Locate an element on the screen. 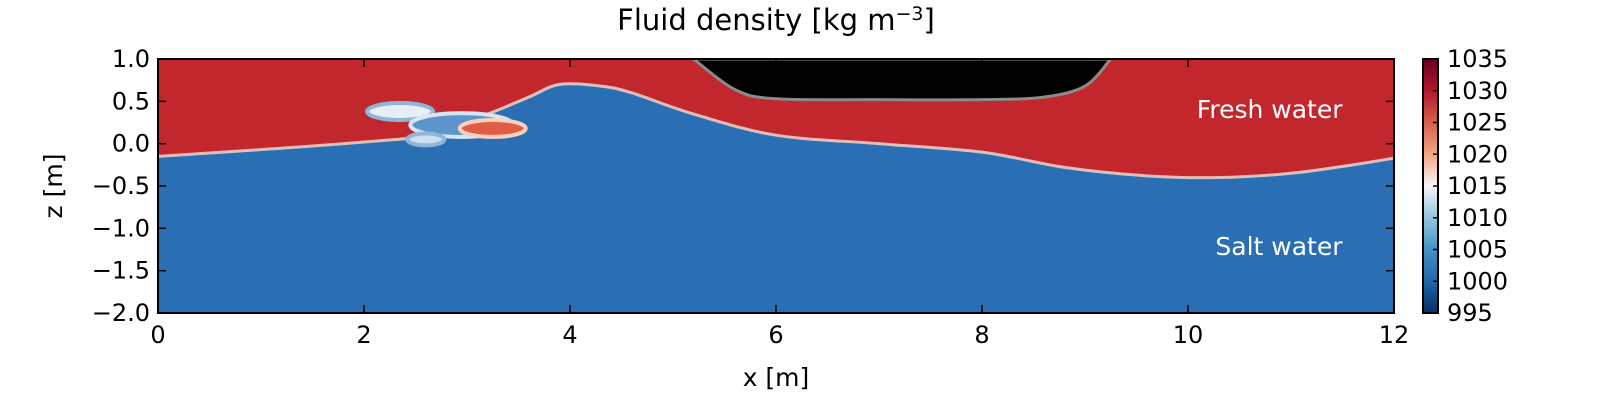  y-tick-label: 0.5 is located at coordinates (131, 101).